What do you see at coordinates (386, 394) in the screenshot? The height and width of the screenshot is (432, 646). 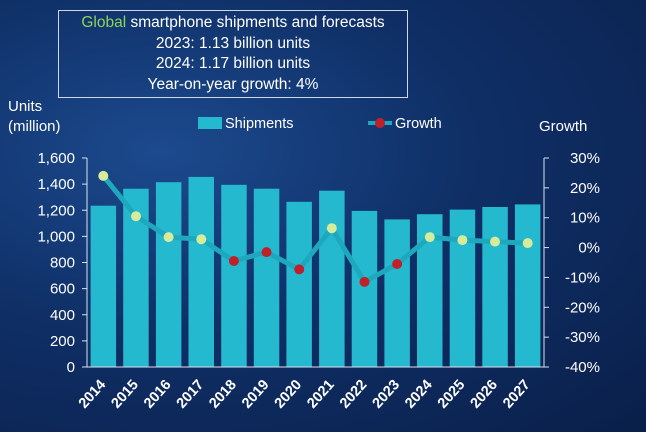 I see `x-tick-label: 2023` at bounding box center [386, 394].